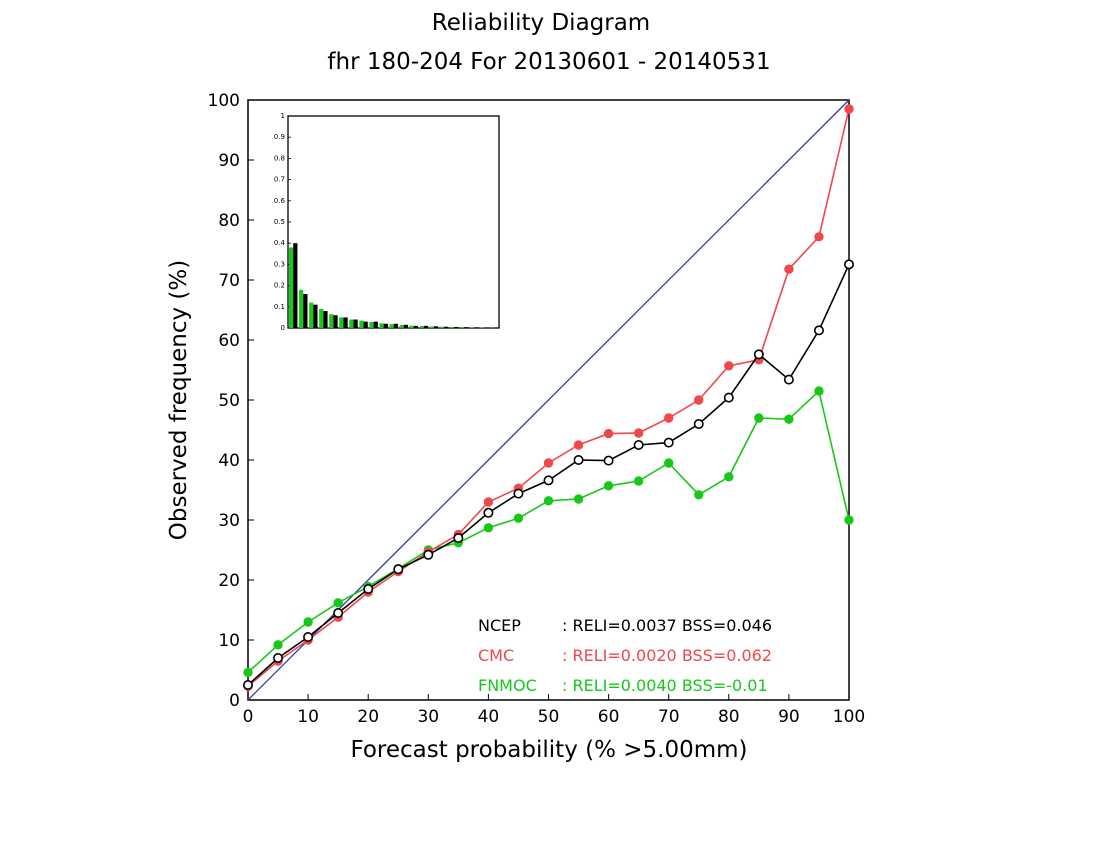  Describe the element at coordinates (248, 717) in the screenshot. I see `x-tick-label: 0` at that location.